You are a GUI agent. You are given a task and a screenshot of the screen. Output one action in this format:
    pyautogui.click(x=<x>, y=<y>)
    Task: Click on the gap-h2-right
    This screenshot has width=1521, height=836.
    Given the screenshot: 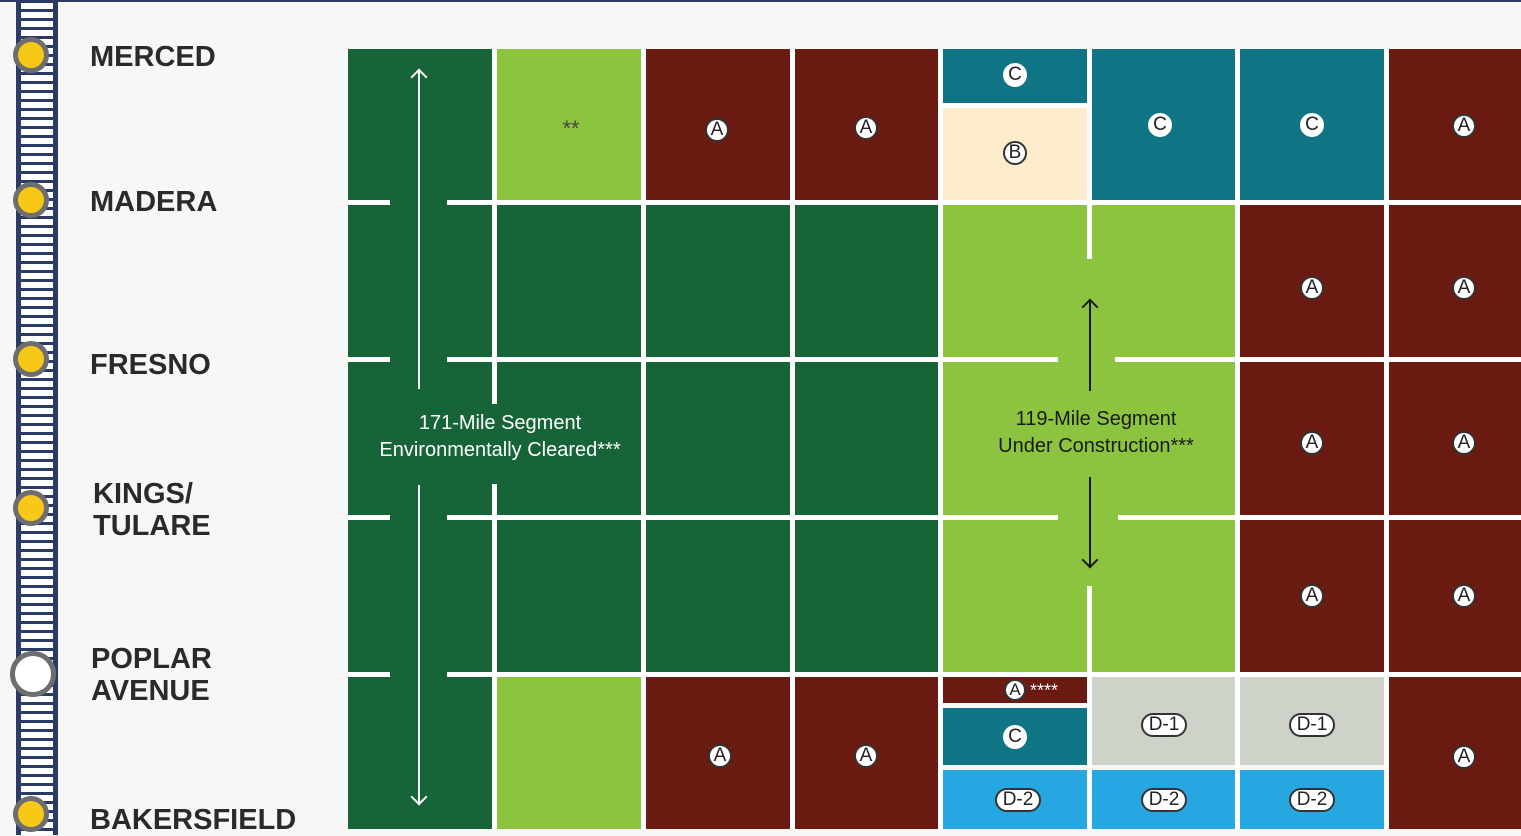 What is the action you would take?
    pyautogui.click(x=1380, y=359)
    